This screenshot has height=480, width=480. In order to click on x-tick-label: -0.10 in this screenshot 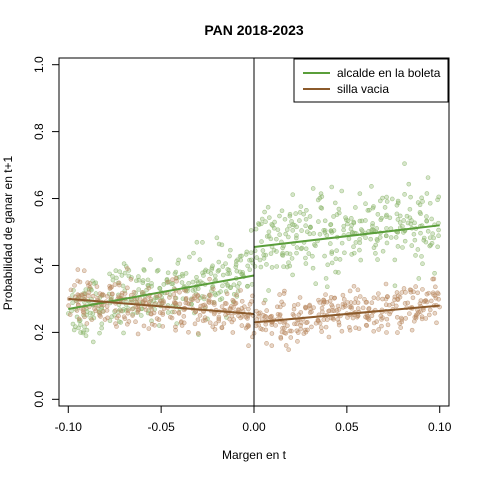, I will do `click(69, 427)`.